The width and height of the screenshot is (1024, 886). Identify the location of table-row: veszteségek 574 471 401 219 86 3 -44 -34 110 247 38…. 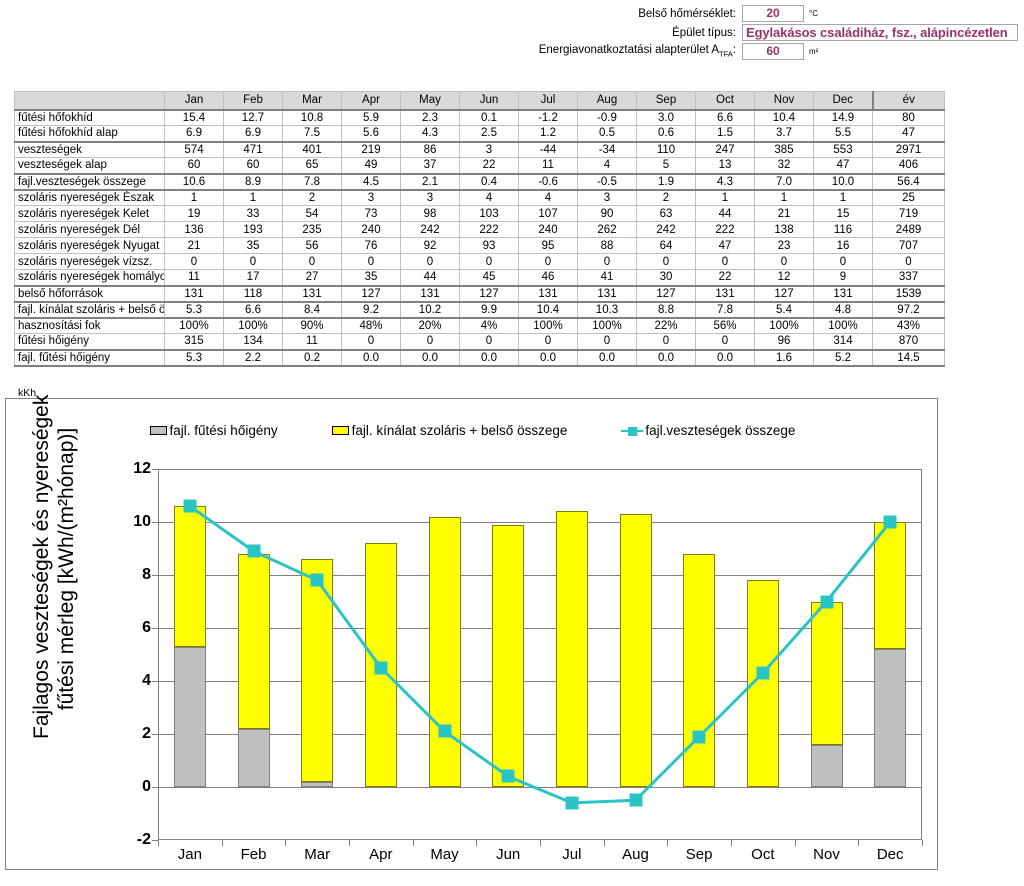
(479, 149).